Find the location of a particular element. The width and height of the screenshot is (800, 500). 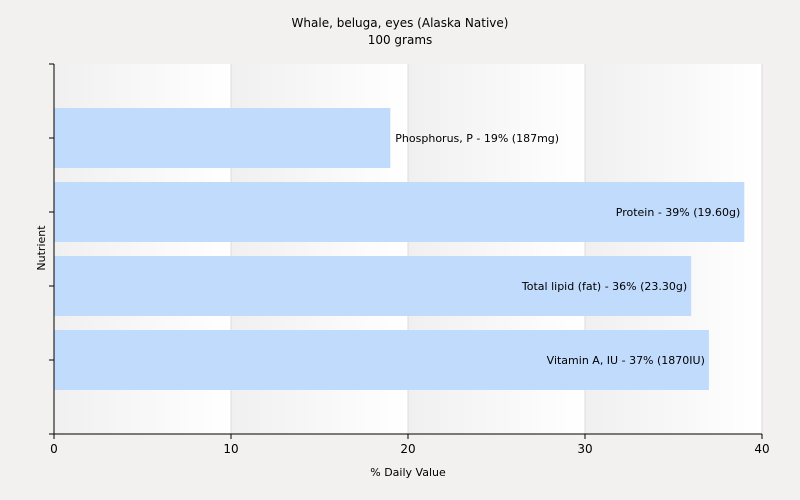

x-tick-label: 10 is located at coordinates (230, 449).